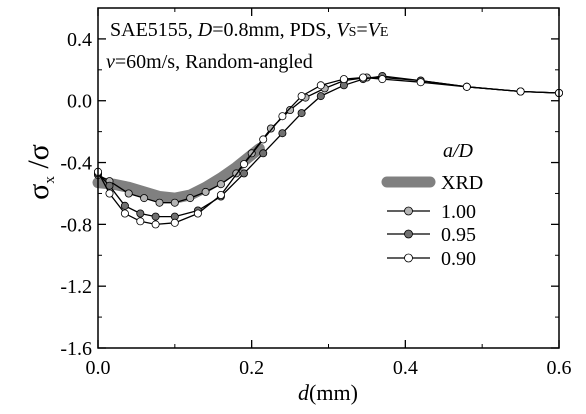 This screenshot has width=586, height=414. I want to click on series-xrd-band, so click(178, 173).